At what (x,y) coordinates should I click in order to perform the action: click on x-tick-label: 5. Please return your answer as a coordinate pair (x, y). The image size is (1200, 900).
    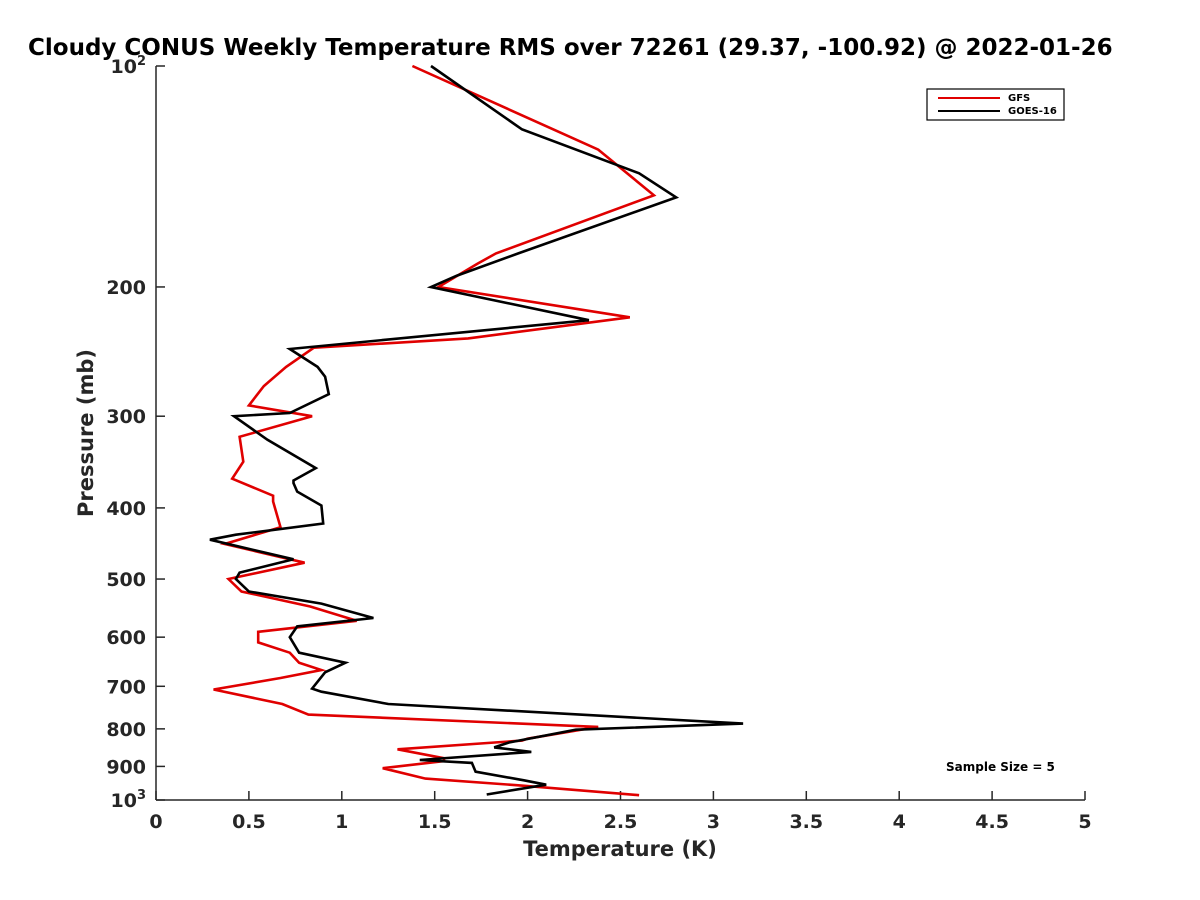
    Looking at the image, I should click on (1084, 822).